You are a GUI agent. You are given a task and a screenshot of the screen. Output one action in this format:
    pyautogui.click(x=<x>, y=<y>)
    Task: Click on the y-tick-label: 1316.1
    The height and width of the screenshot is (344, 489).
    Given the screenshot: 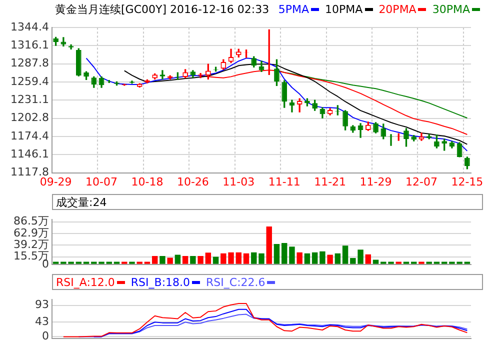 What is the action you would take?
    pyautogui.click(x=29, y=45)
    